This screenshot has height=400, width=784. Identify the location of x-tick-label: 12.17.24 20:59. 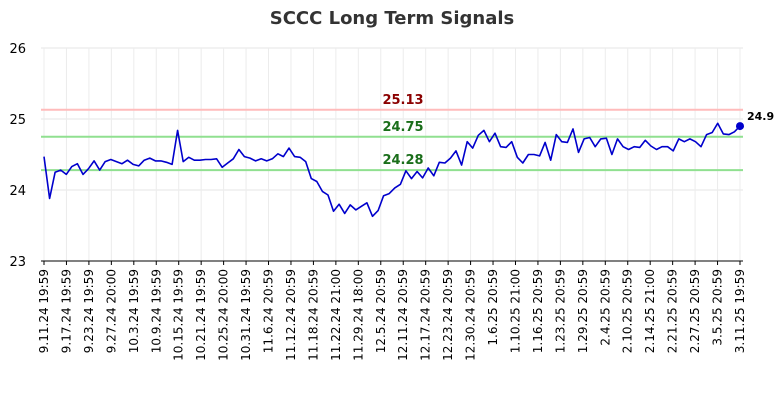
(426, 315).